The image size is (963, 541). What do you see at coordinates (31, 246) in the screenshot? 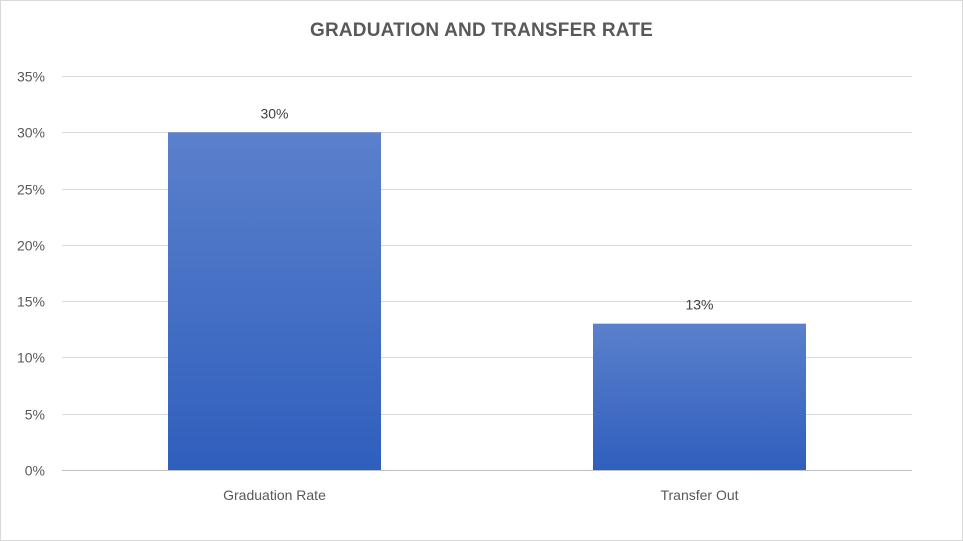
I see `y-tick-label: 20%` at bounding box center [31, 246].